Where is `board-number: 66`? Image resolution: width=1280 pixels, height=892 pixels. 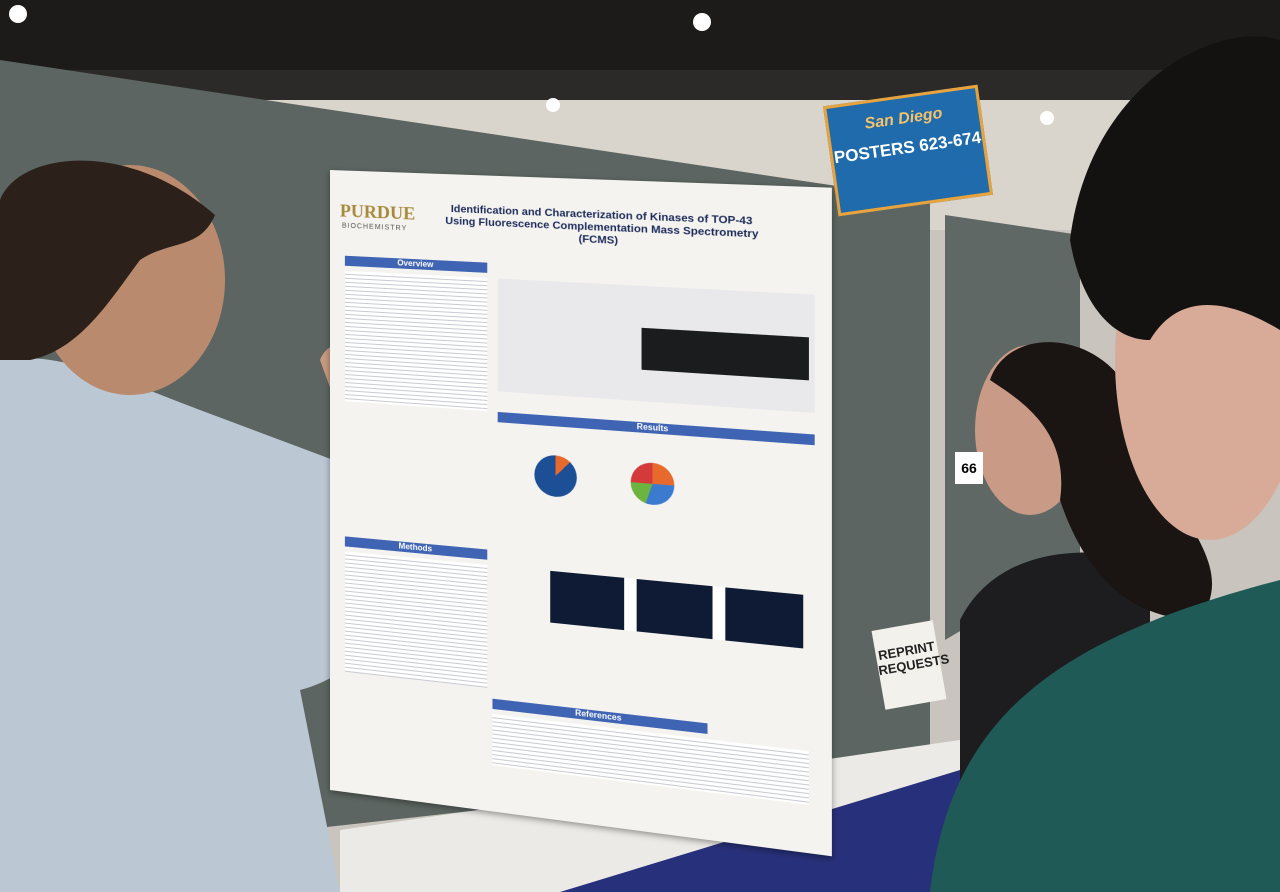
board-number: 66 is located at coordinates (969, 468).